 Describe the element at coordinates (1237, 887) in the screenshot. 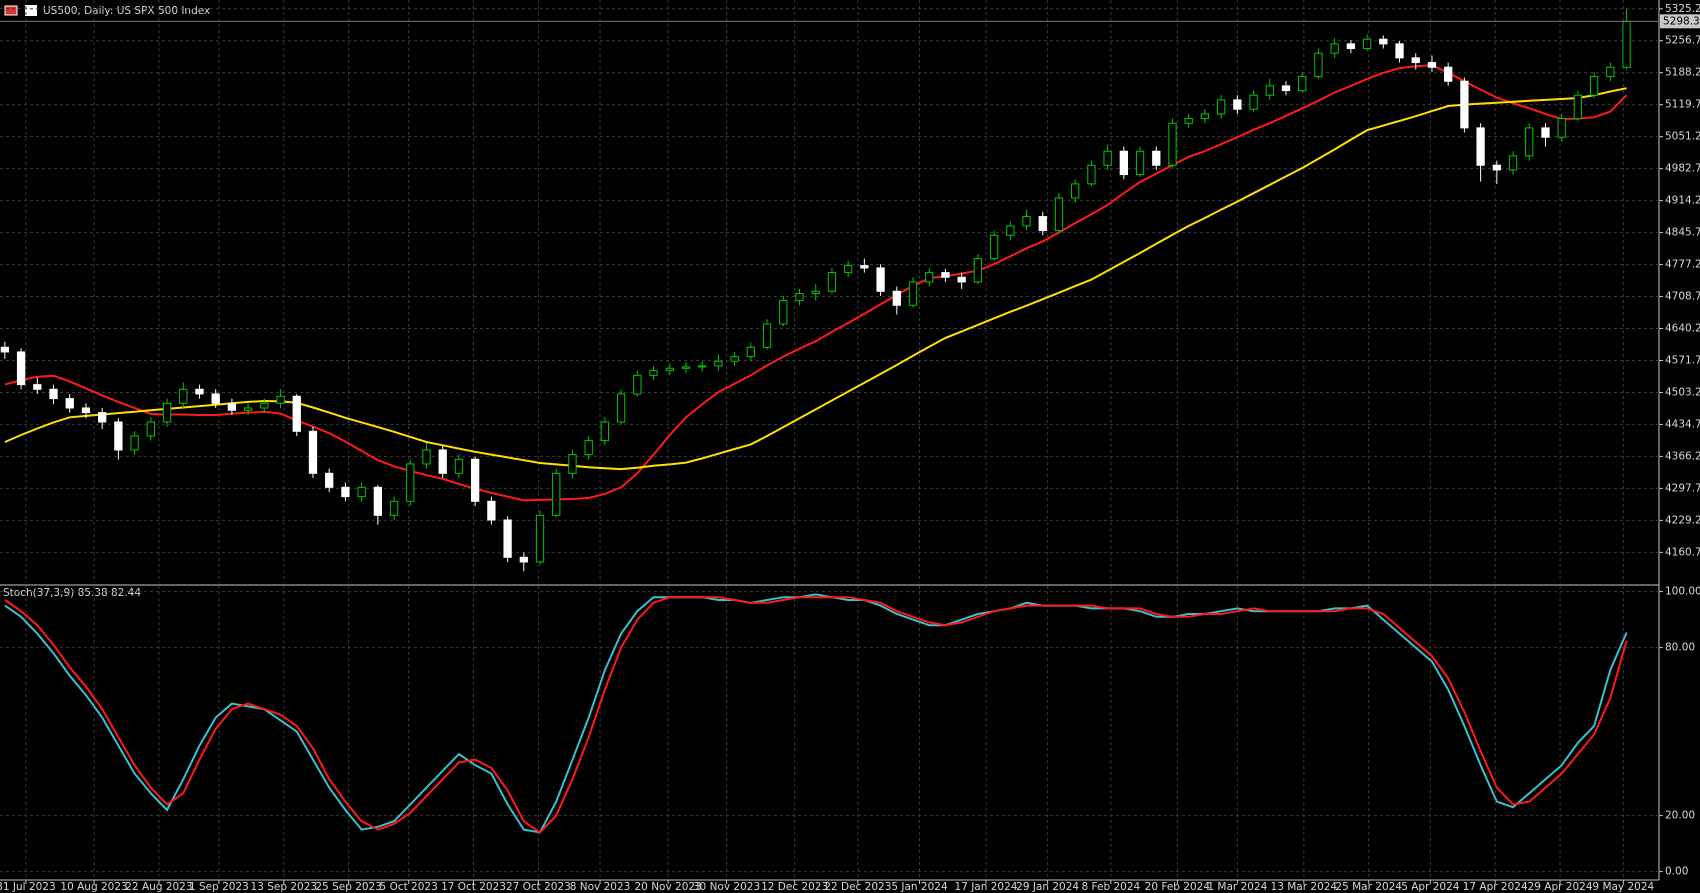

I see `x-tick-label: 1 Mar 2024` at that location.